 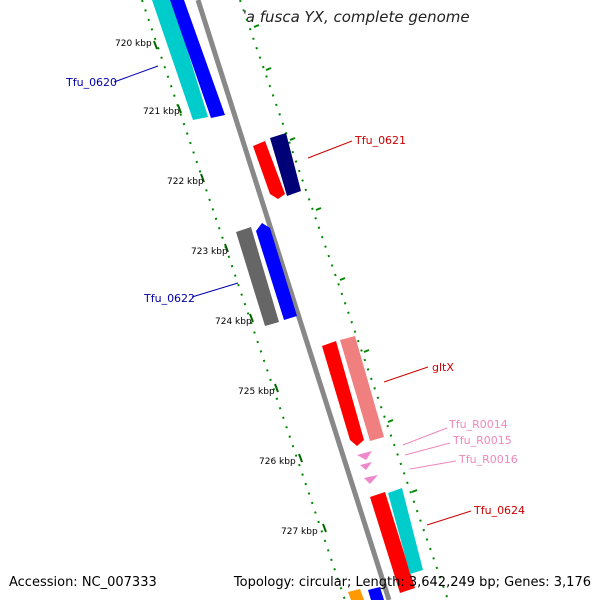 I want to click on feature-salmon, so click(x=362, y=388).